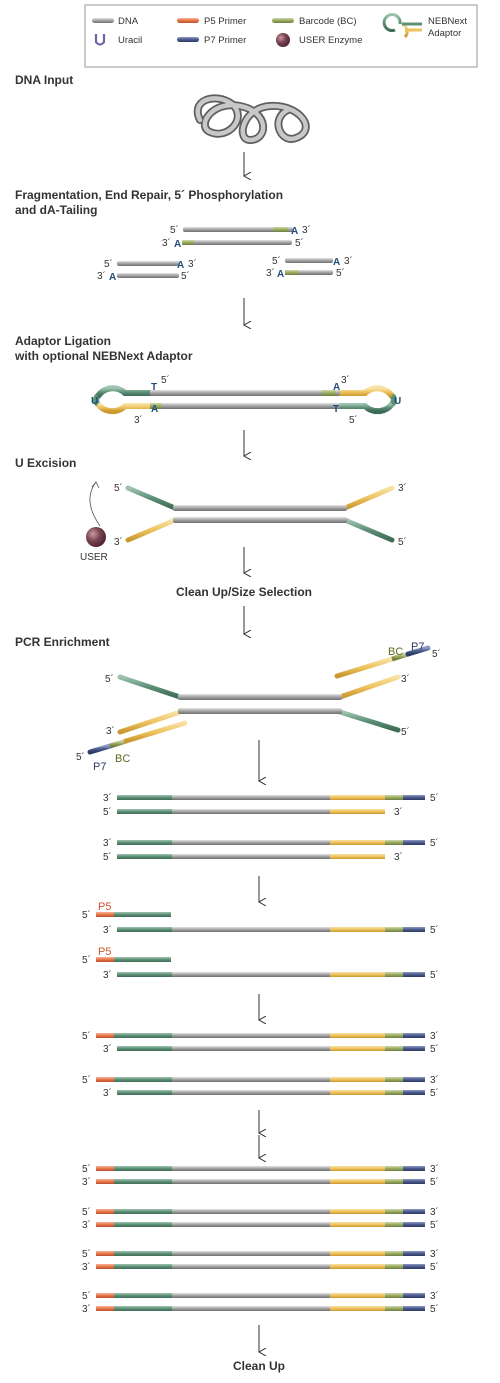  I want to click on legend-p7-label: P7 Primer, so click(225, 40).